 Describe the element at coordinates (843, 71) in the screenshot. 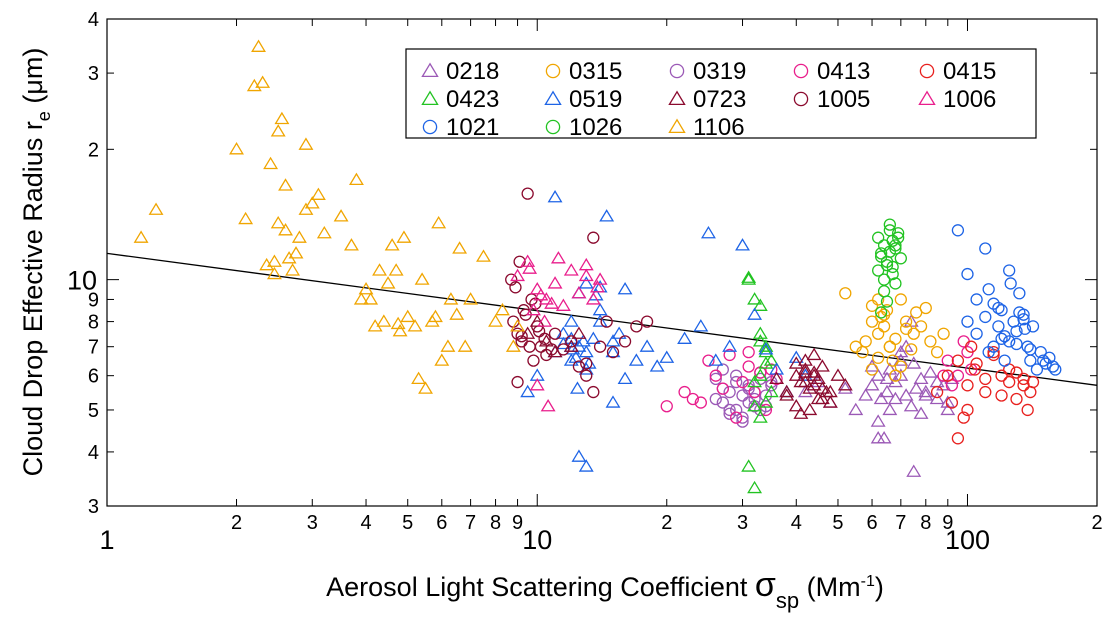

I see `legend-label-0413: 0413` at that location.